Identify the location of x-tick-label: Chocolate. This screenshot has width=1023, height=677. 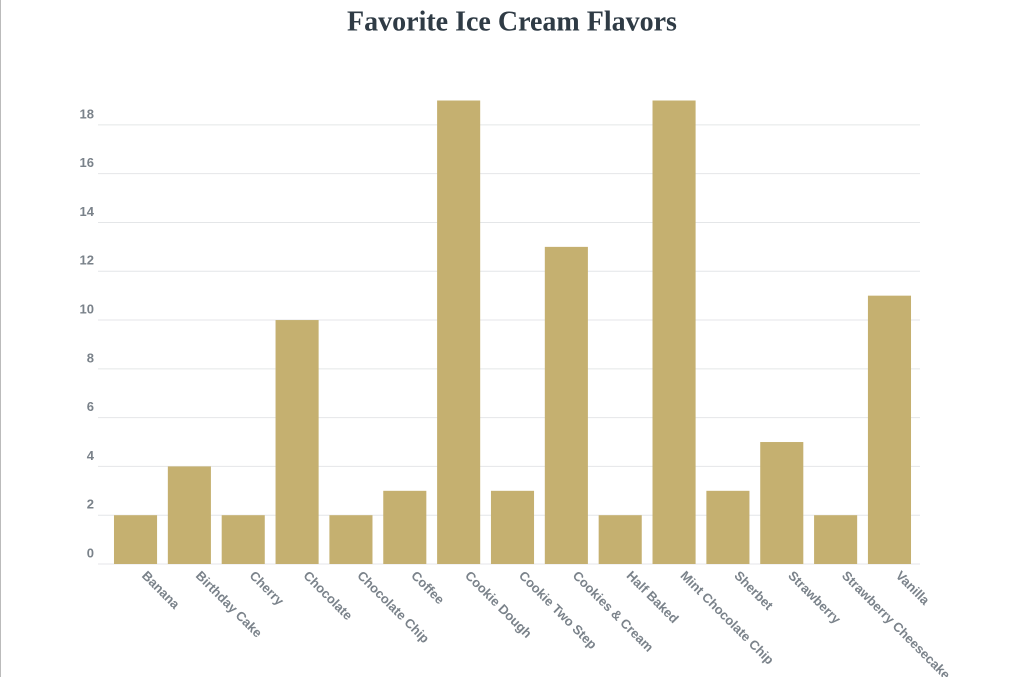
(328, 595).